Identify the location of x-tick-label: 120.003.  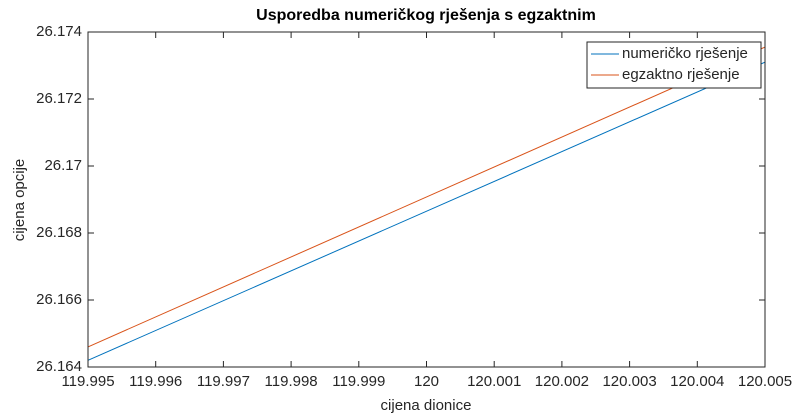
(629, 381).